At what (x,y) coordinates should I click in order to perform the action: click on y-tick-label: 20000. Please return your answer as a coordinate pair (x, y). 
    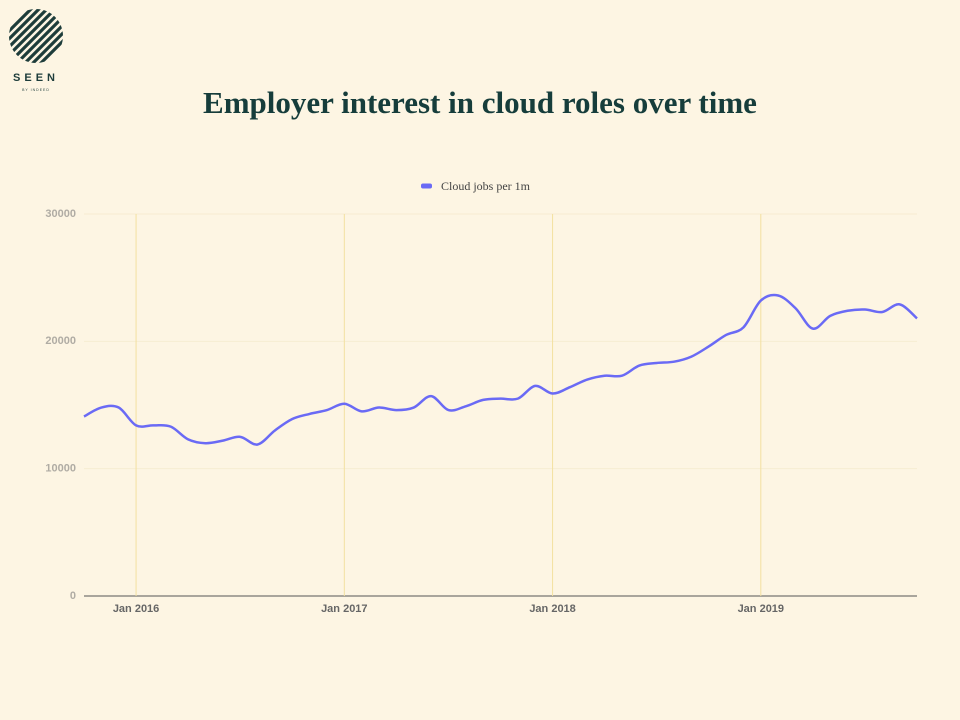
    Looking at the image, I should click on (60, 341).